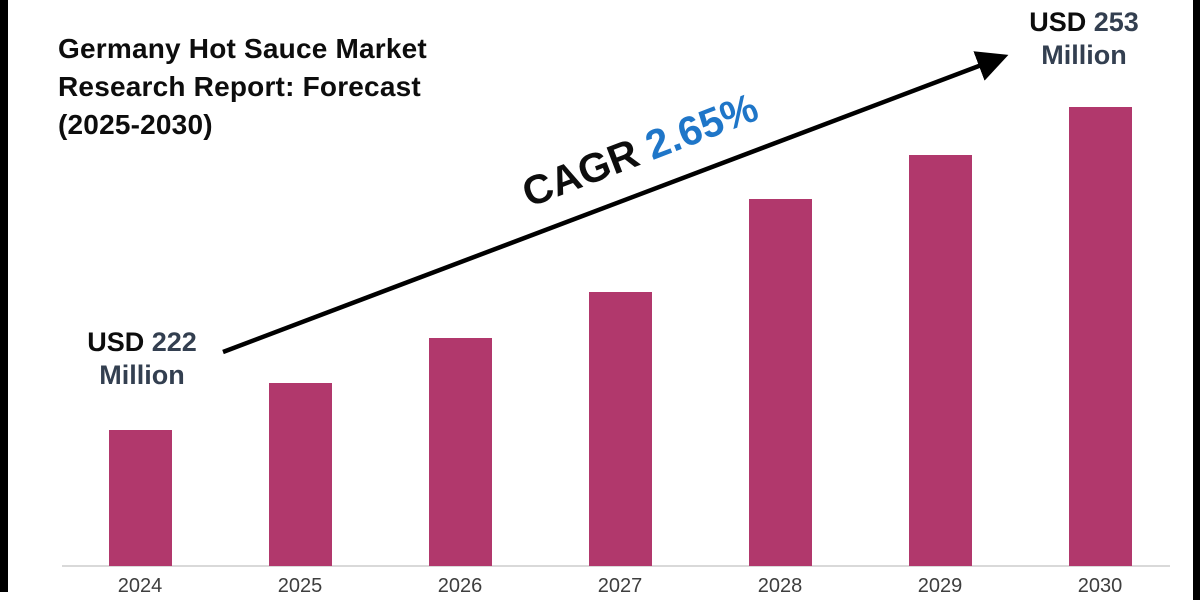 The height and width of the screenshot is (600, 1200). Describe the element at coordinates (940, 360) in the screenshot. I see `bar-2029` at that location.